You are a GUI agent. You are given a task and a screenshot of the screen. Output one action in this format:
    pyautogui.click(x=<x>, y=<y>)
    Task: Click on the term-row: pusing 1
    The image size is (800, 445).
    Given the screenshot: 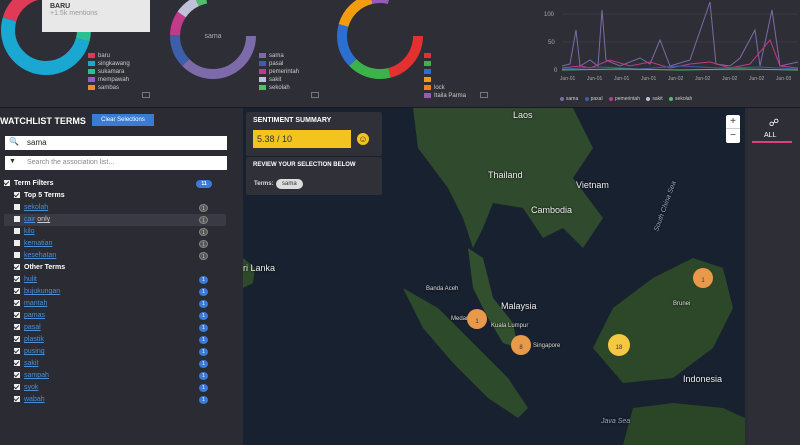 What is the action you would take?
    pyautogui.click(x=115, y=352)
    